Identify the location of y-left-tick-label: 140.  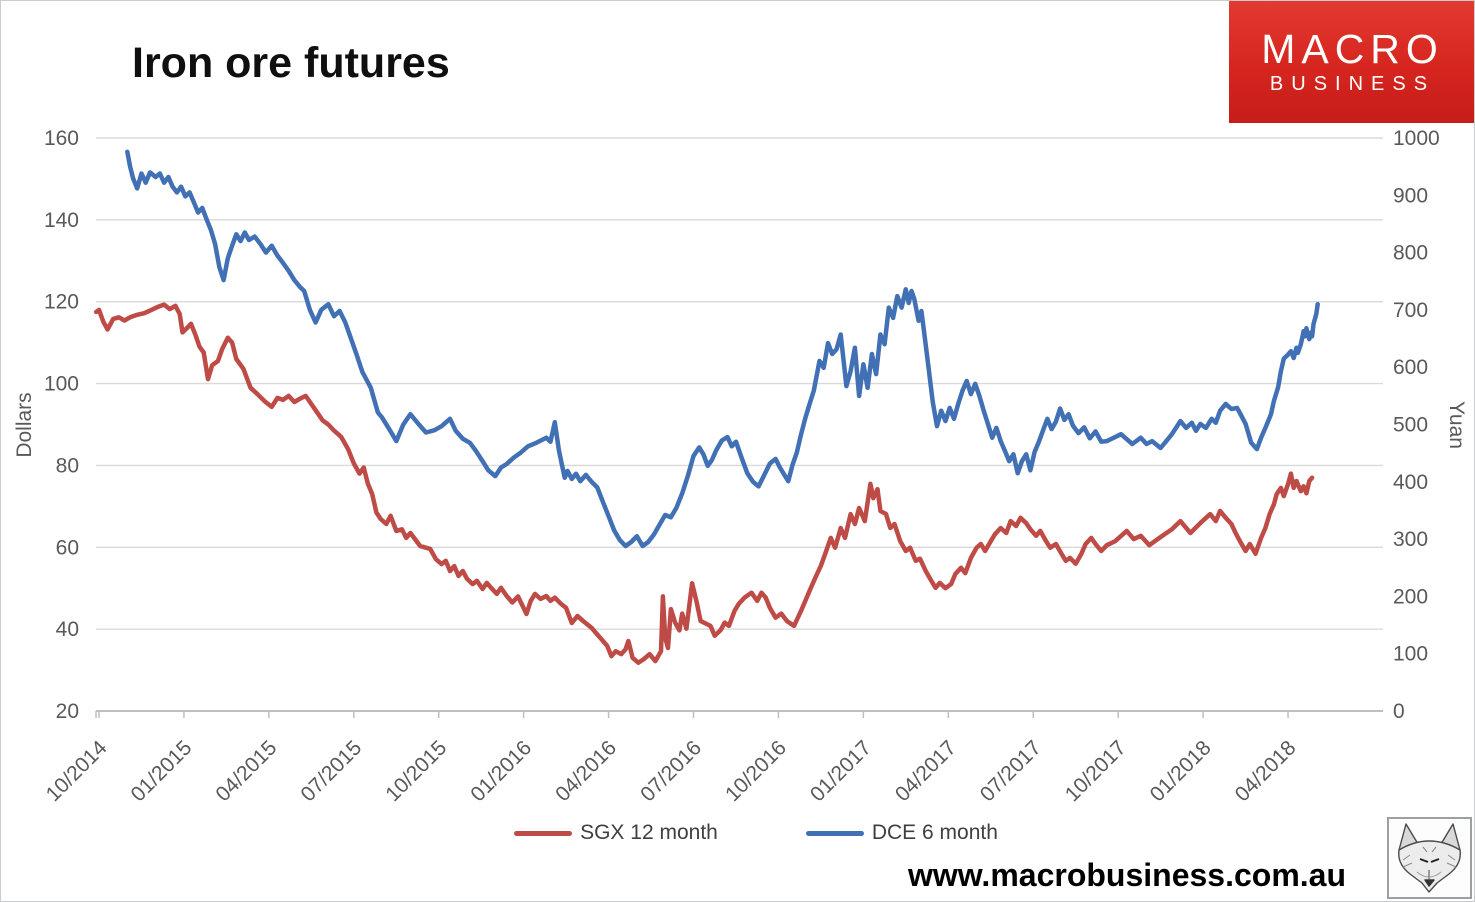
(61, 220).